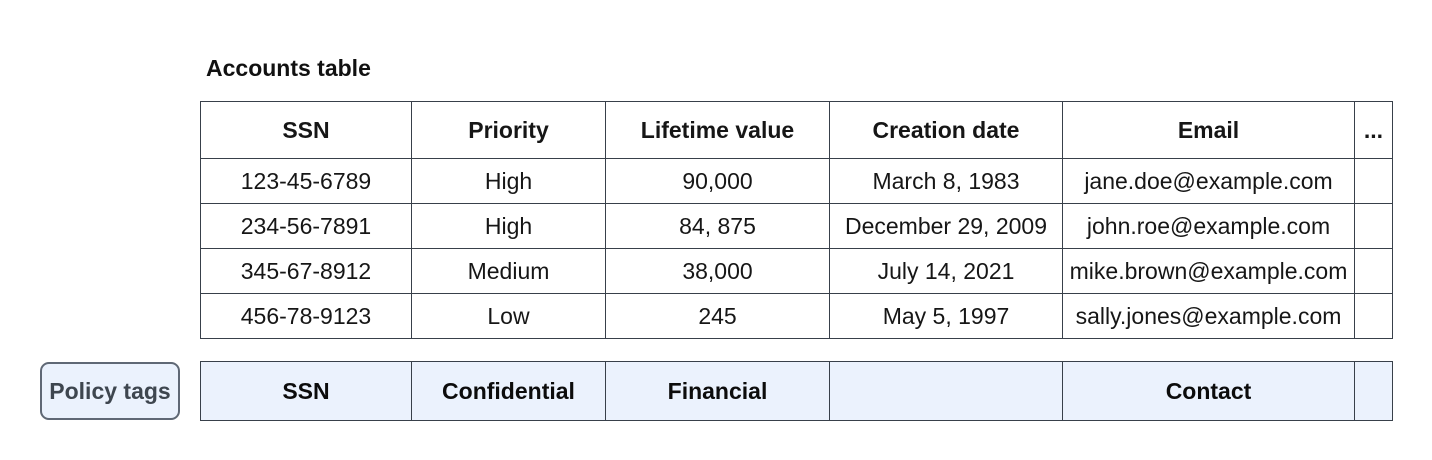 The width and height of the screenshot is (1432, 460). I want to click on column-header-email: Email, so click(1208, 130).